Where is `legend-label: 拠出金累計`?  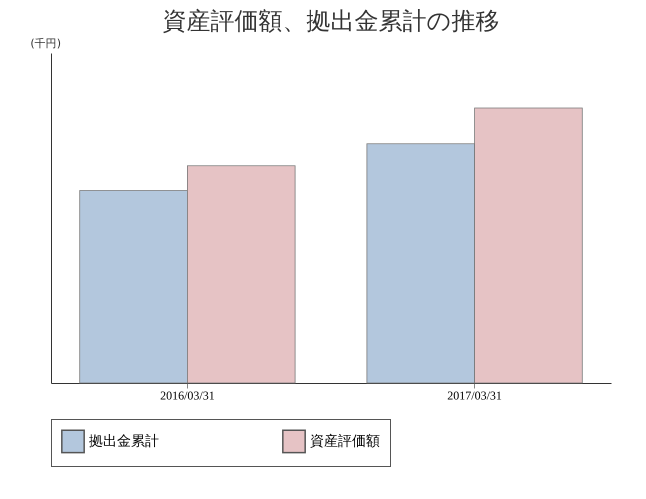 legend-label: 拠出金累計 is located at coordinates (124, 441).